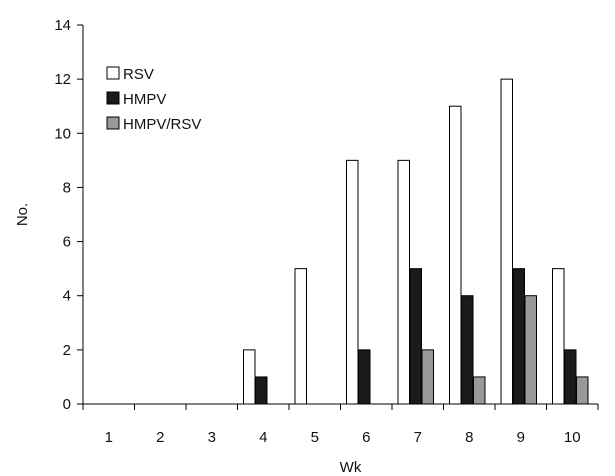 This screenshot has height=476, width=615. What do you see at coordinates (572, 437) in the screenshot?
I see `x-tick-label: 10` at bounding box center [572, 437].